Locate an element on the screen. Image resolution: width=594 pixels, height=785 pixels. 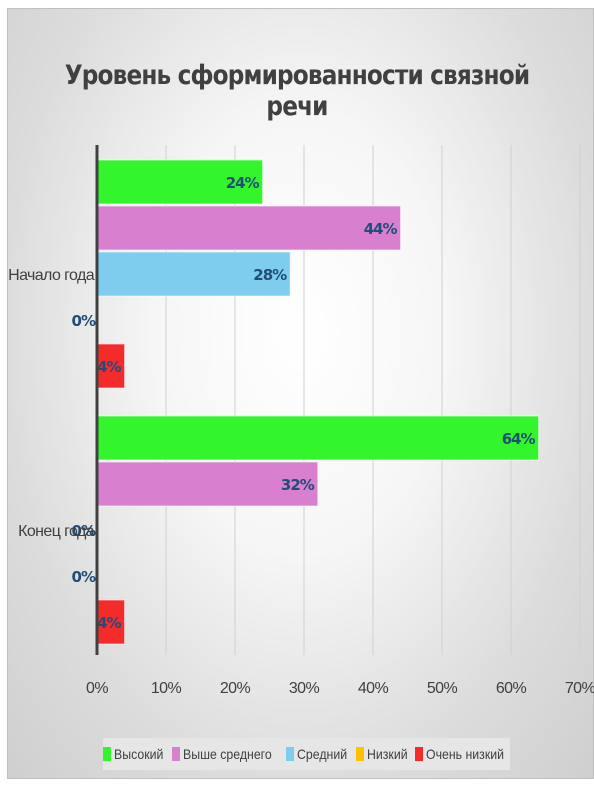
x-tick-label: 70% is located at coordinates (579, 688).